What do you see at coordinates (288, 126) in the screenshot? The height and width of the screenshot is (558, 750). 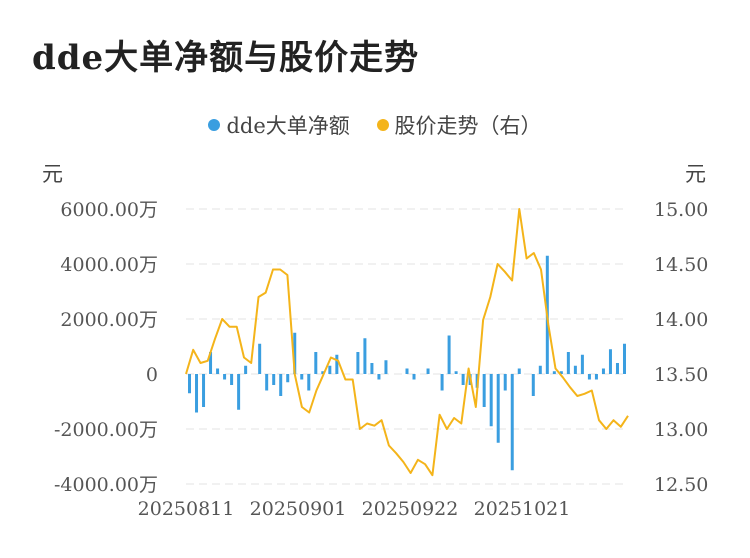 I see `legend-label-dde: dde大单净额` at bounding box center [288, 126].